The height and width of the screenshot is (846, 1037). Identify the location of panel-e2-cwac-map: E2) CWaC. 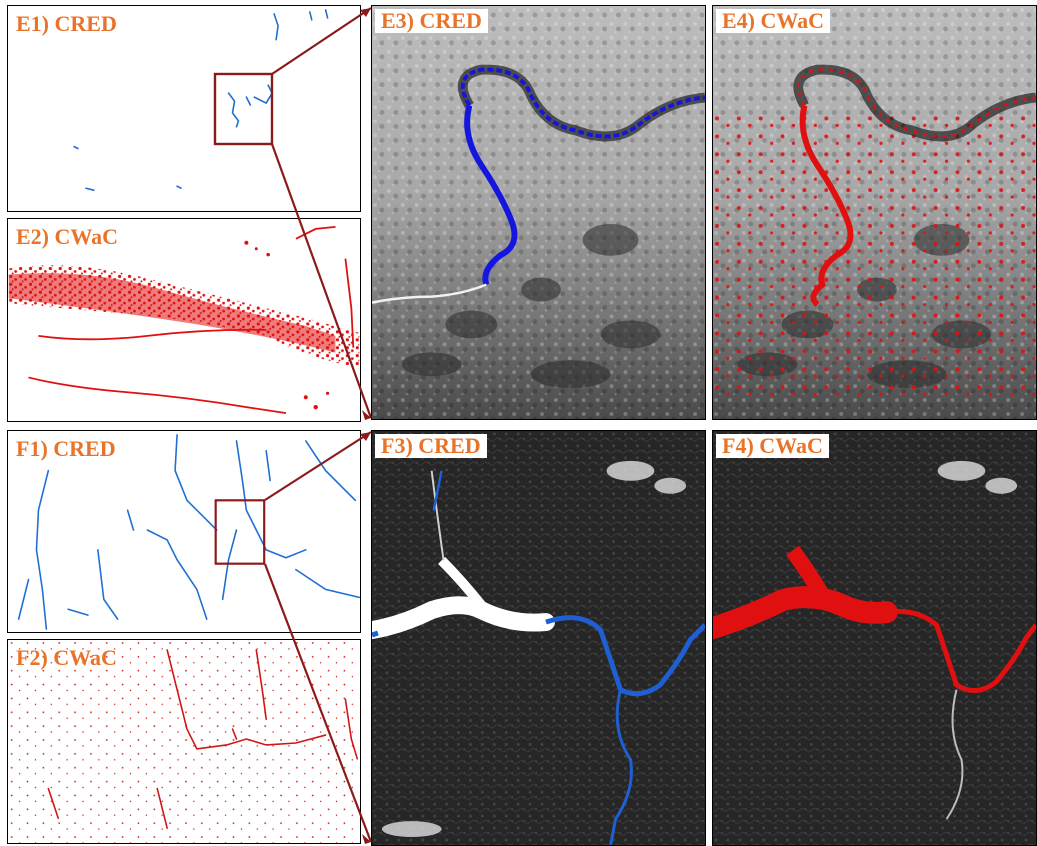
(184, 320).